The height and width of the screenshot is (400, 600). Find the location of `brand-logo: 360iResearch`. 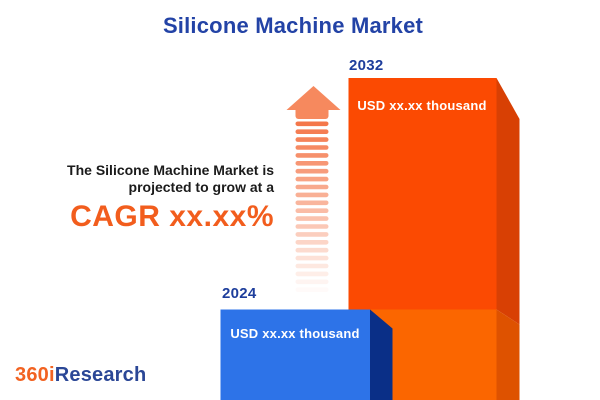

brand-logo: 360iResearch is located at coordinates (80, 375).